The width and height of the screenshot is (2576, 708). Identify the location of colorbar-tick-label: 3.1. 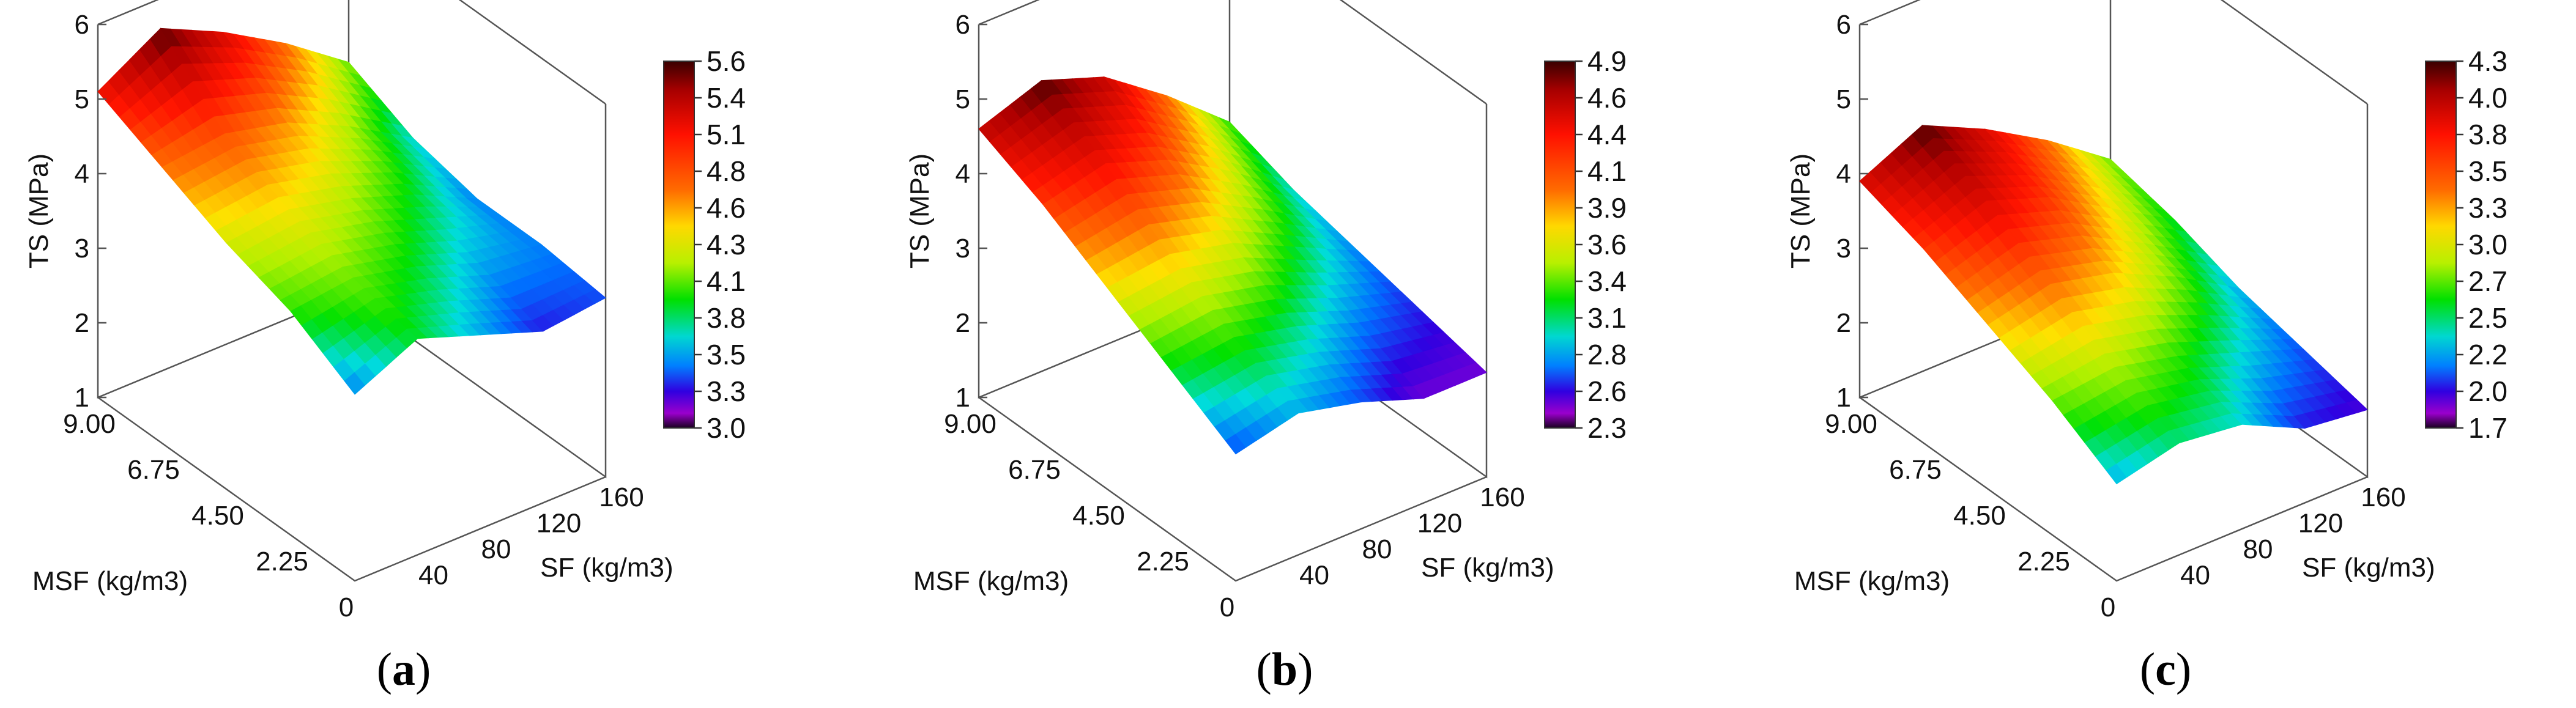
(1607, 318).